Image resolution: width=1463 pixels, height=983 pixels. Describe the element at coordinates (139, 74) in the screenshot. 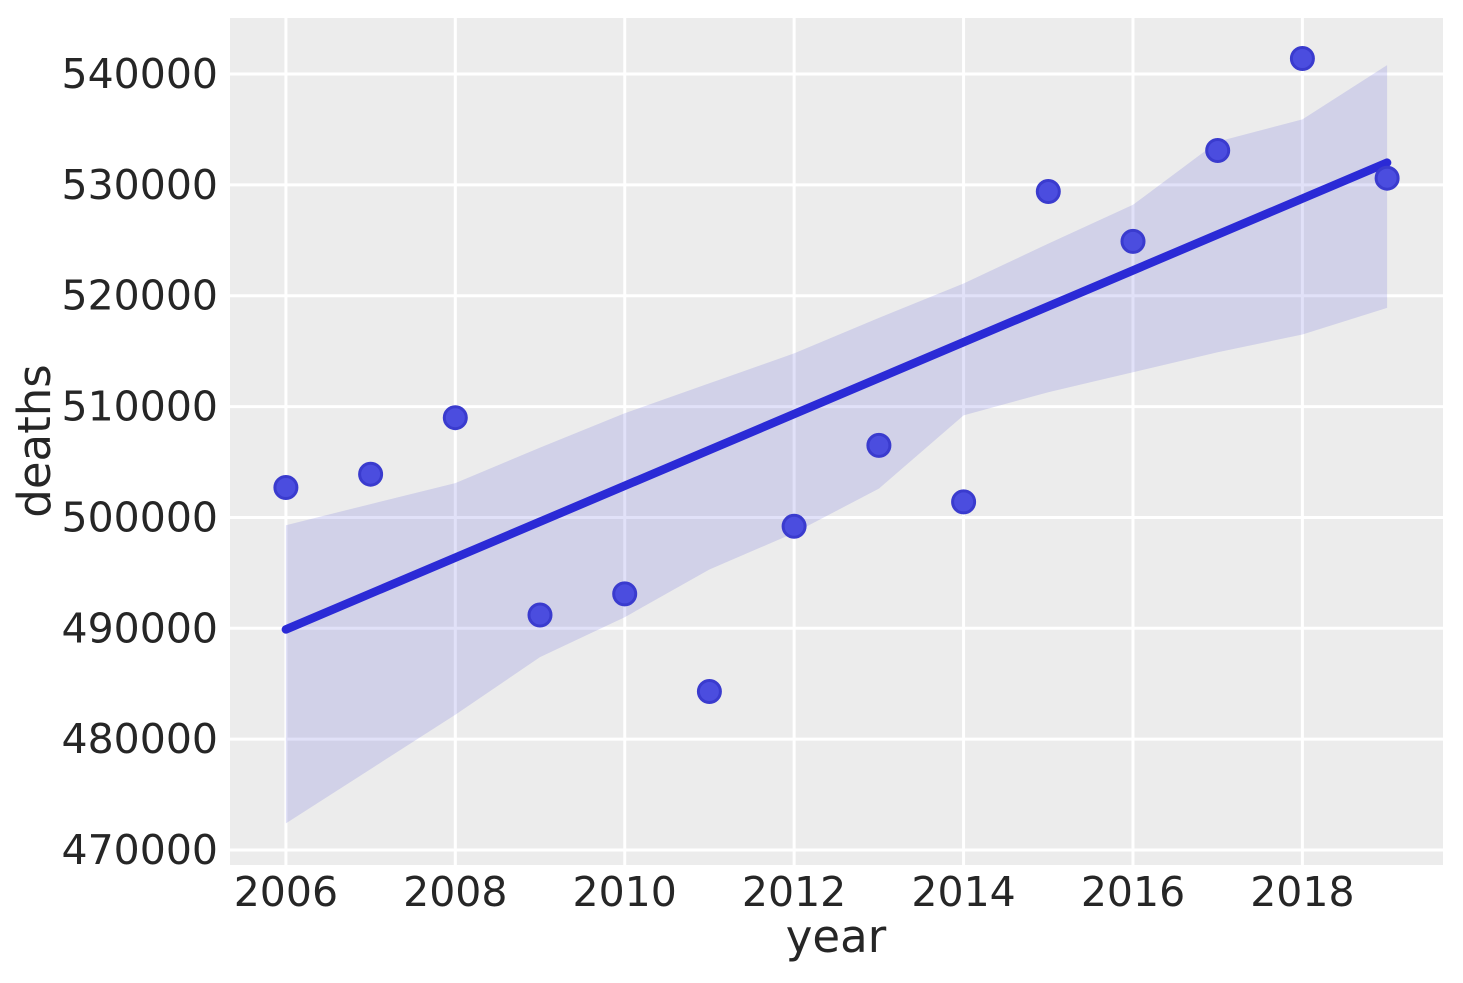

I see `y-tick-label: 540000` at that location.